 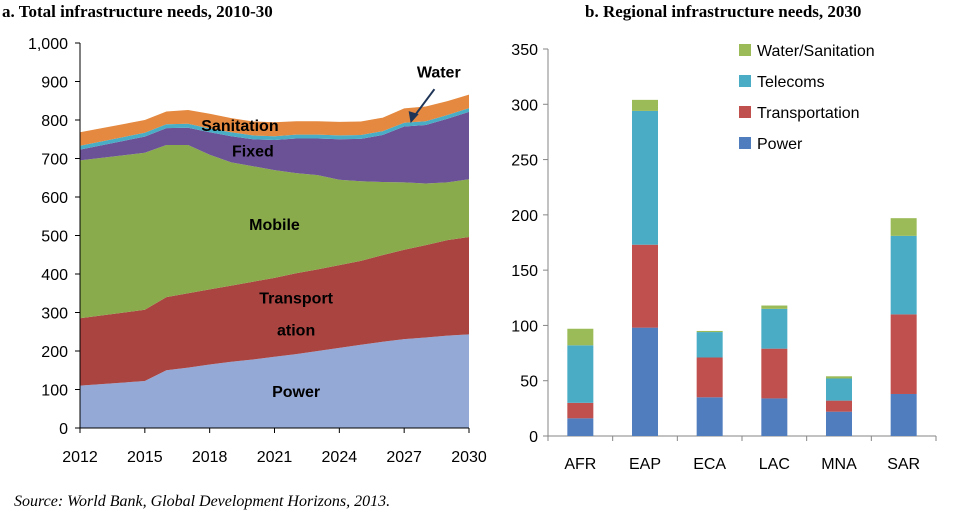 What do you see at coordinates (239, 126) in the screenshot?
I see `series-label-sanitation: Sanitation` at bounding box center [239, 126].